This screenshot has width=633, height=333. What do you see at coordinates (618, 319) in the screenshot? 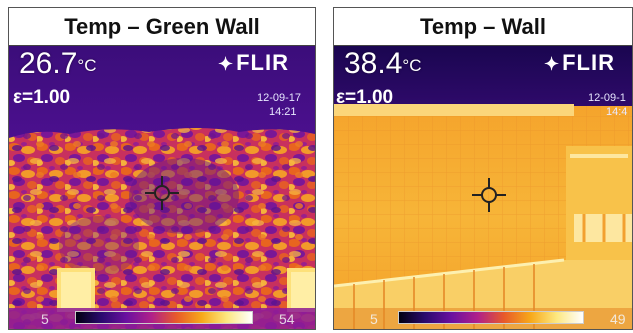
I see `scale-max-label: 49` at bounding box center [618, 319].